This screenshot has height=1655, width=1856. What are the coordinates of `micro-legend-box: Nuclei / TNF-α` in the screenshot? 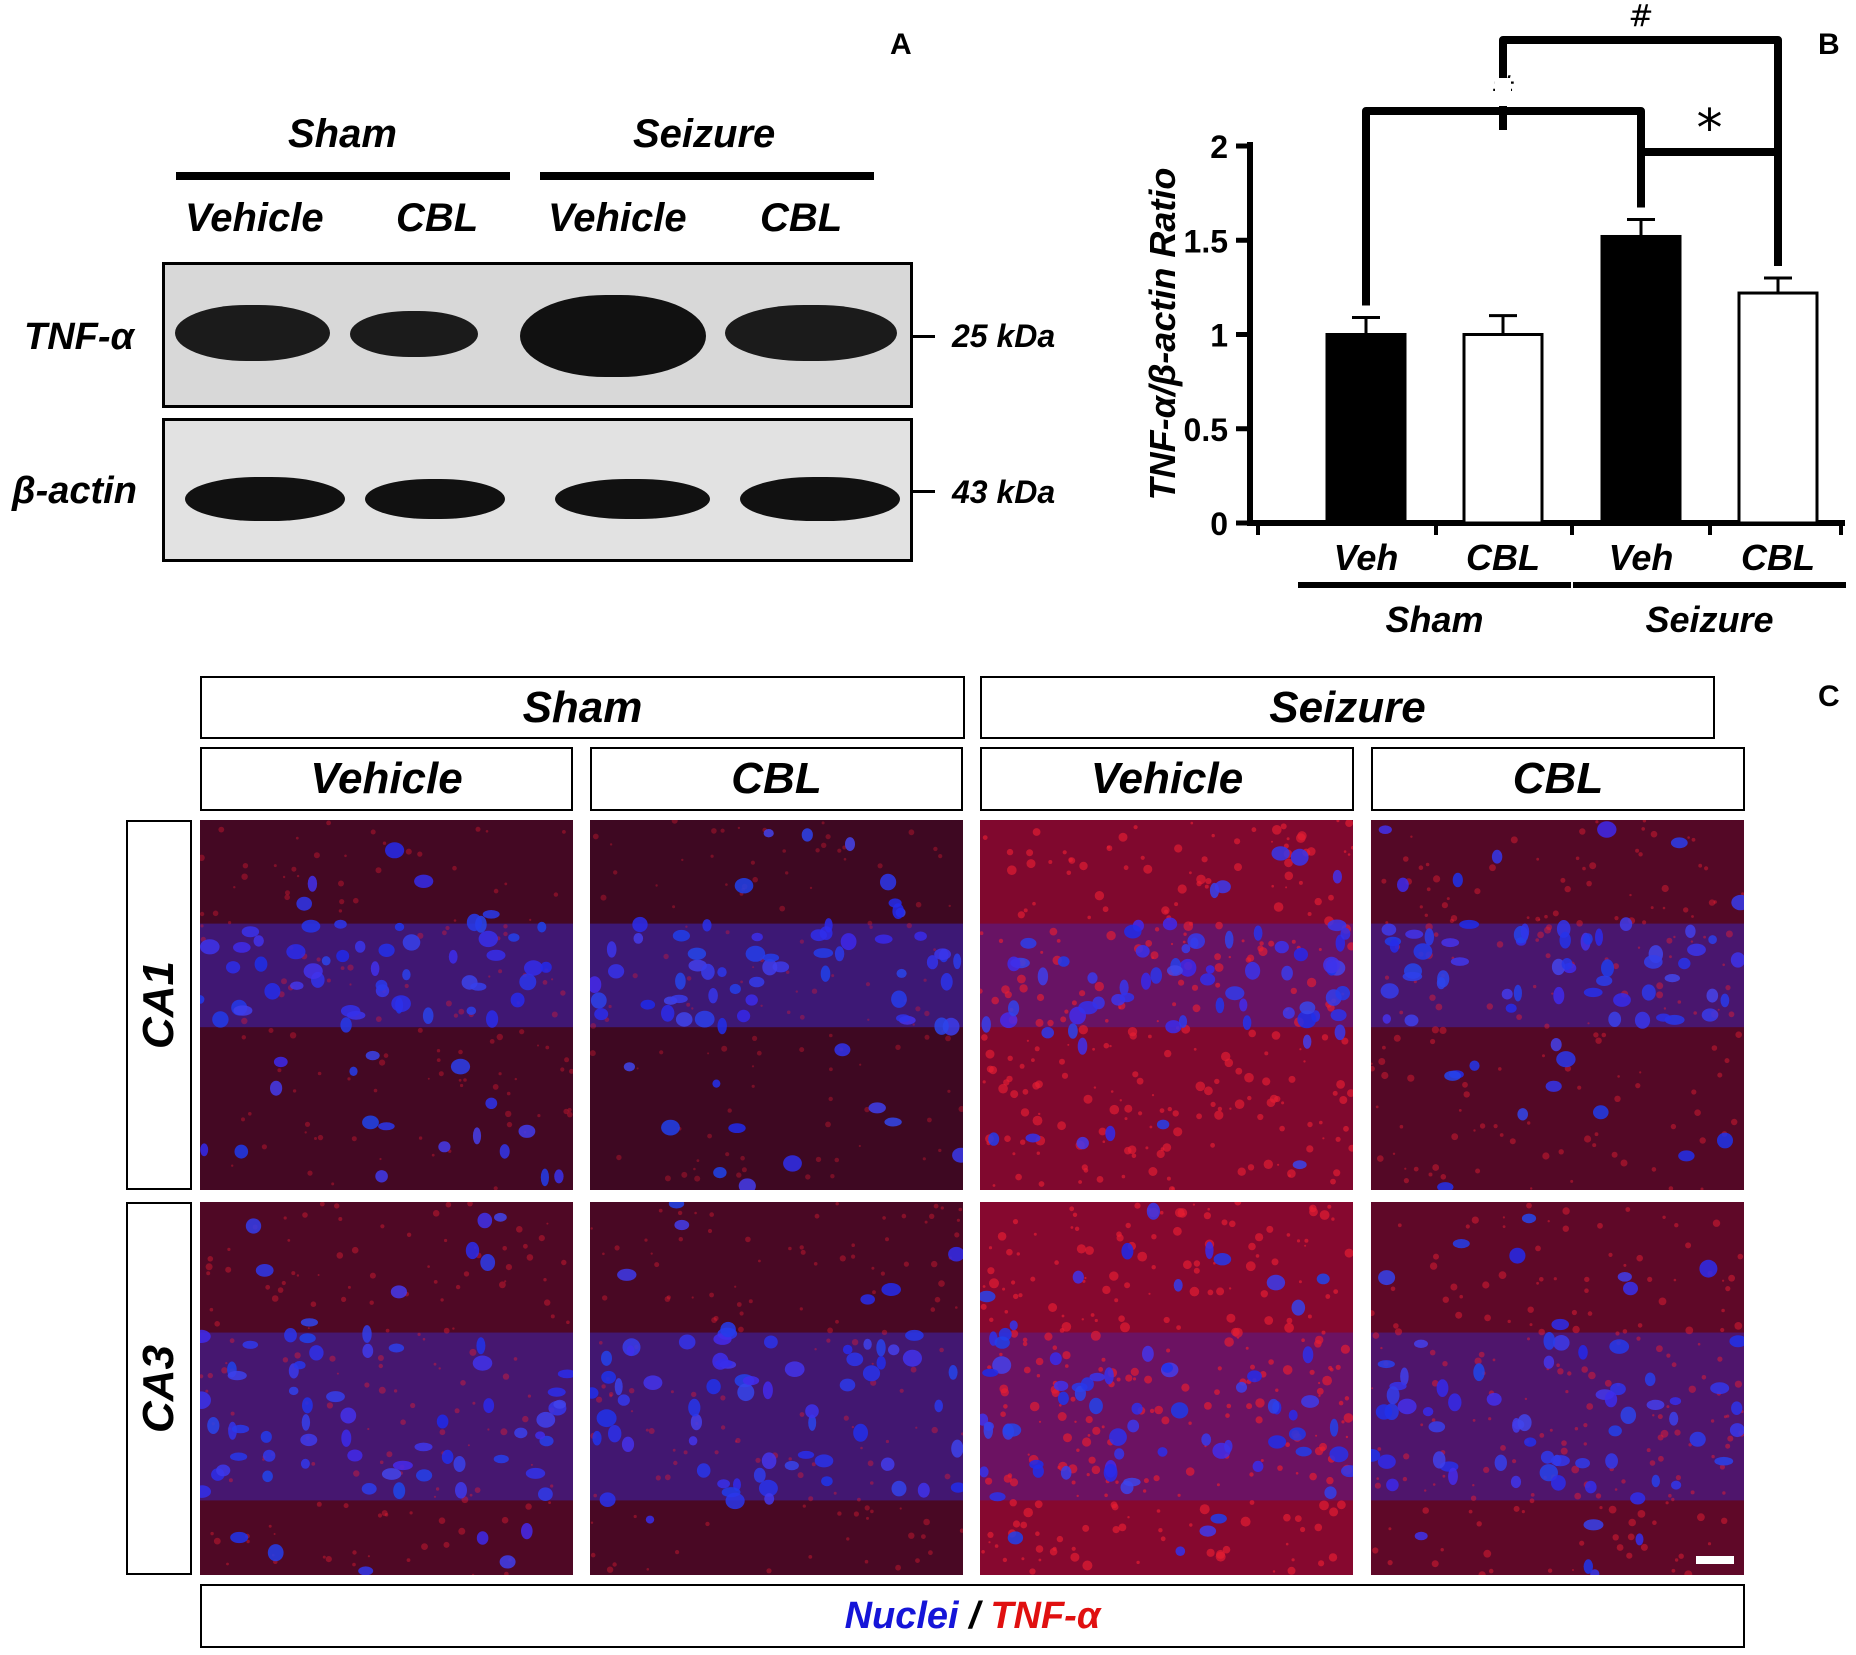 It's located at (972, 1616).